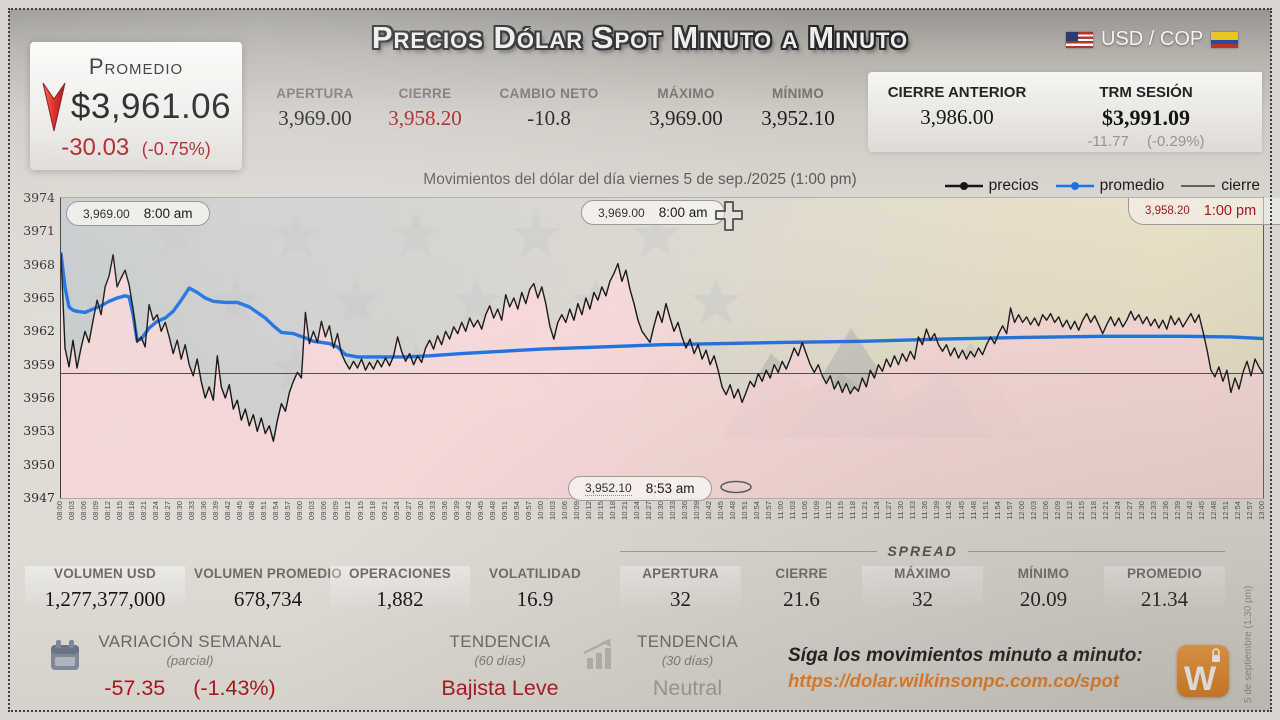  Describe the element at coordinates (597, 654) in the screenshot. I see `trend-chart-icon` at that location.